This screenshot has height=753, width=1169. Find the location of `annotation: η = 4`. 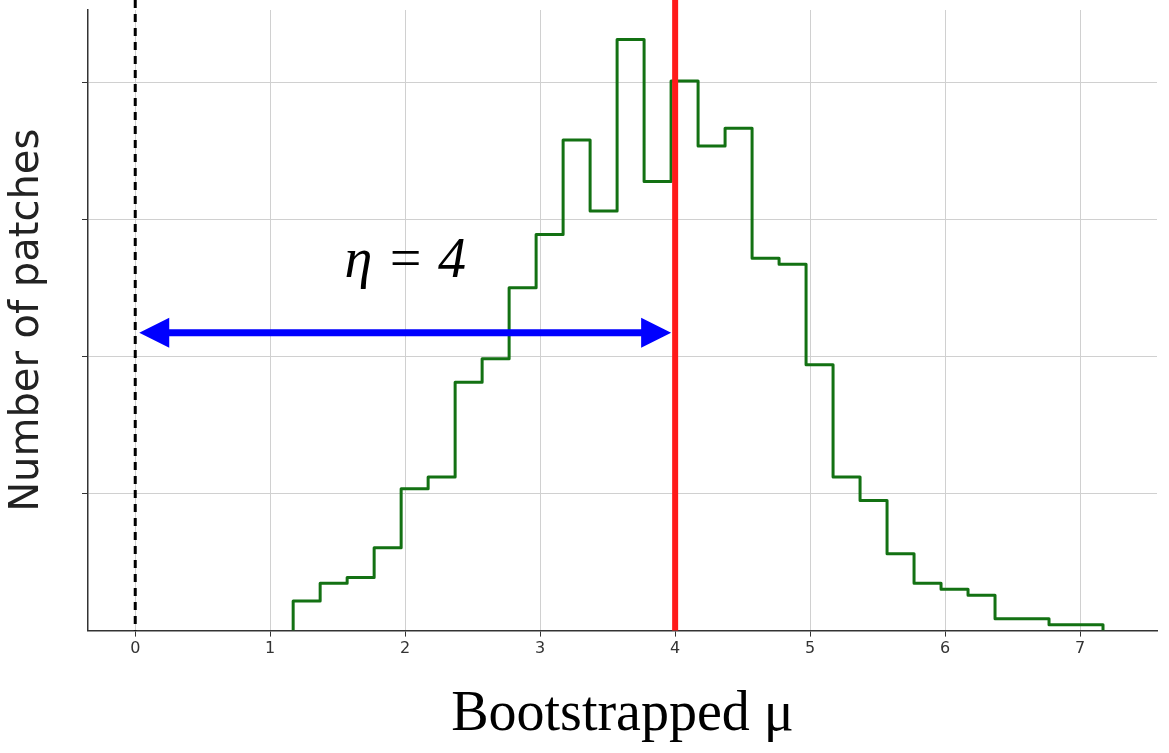

annotation: η = 4 is located at coordinates (405, 257).